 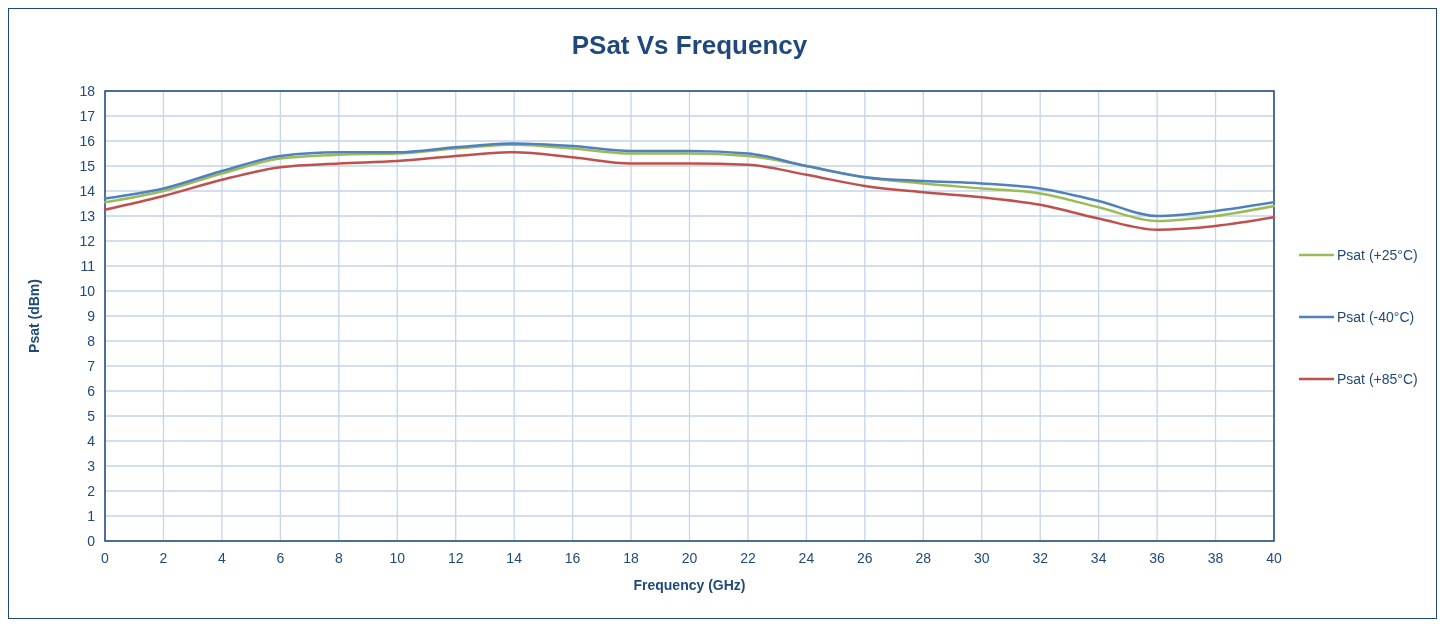 I want to click on y-tick-label: 12, so click(x=87, y=241).